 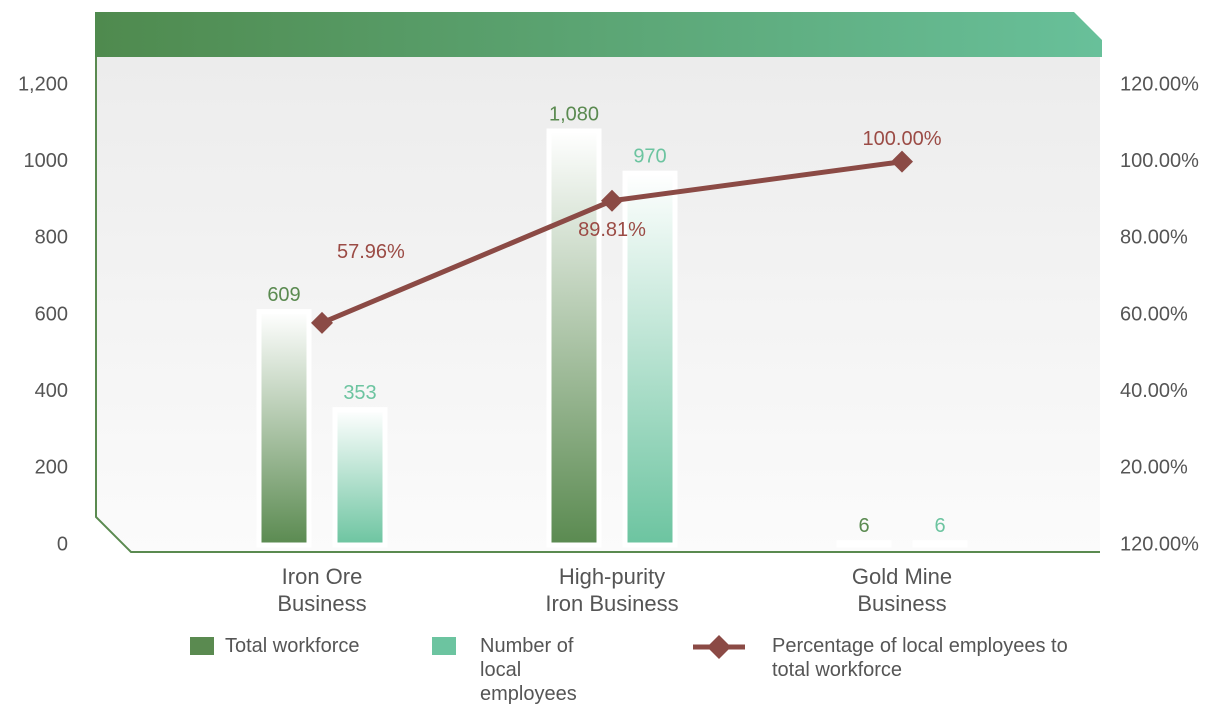 I want to click on y2-tick-label: 40.00%, so click(x=1154, y=391).